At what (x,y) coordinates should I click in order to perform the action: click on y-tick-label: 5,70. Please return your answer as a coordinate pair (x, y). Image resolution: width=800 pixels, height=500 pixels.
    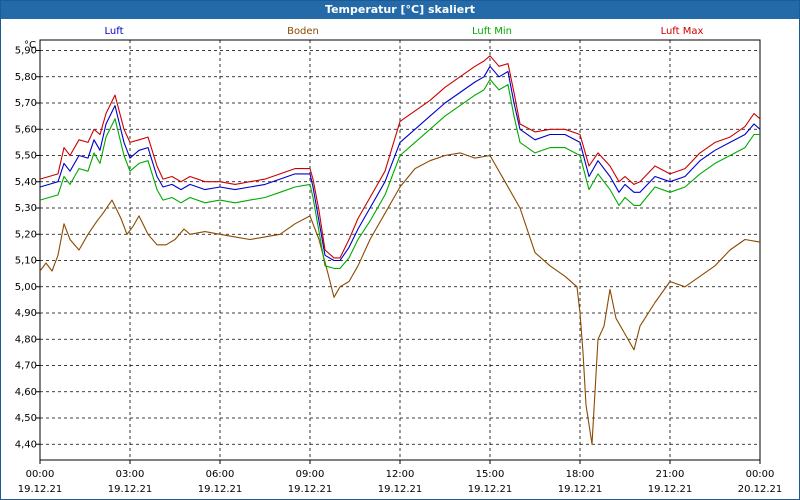
    Looking at the image, I should click on (26, 103).